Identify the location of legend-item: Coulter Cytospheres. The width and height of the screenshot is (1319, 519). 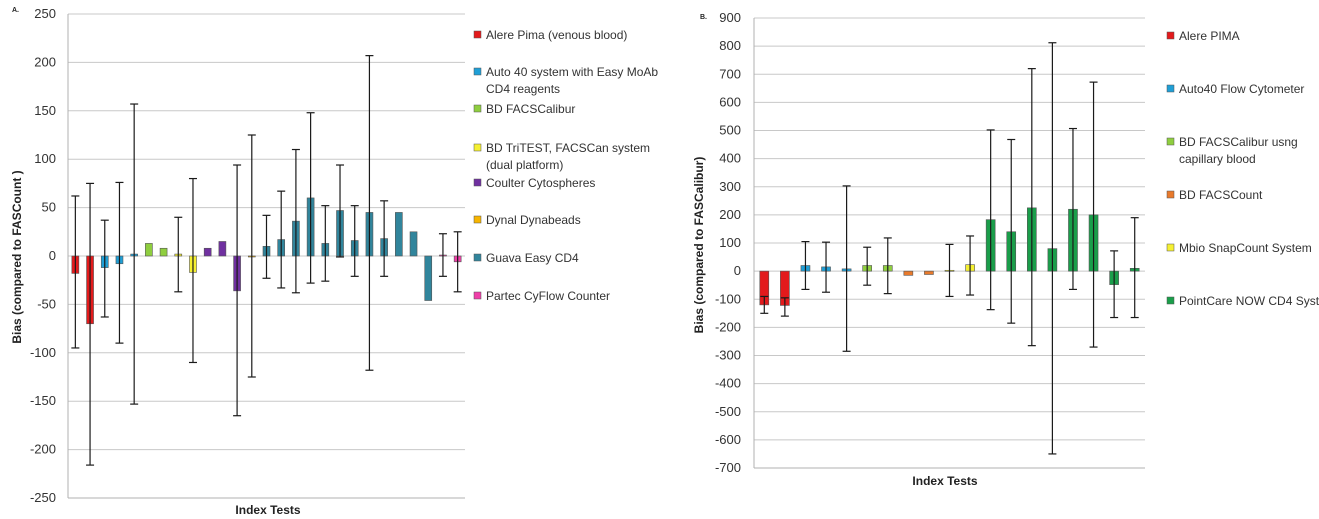
(534, 183).